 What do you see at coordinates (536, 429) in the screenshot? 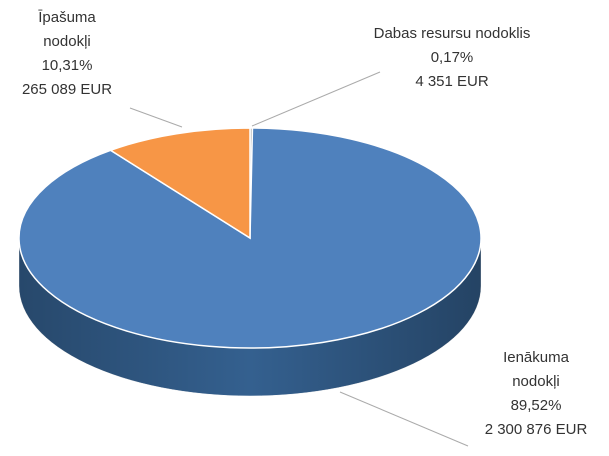
I see `amount-label: 2 300 876 EUR` at bounding box center [536, 429].